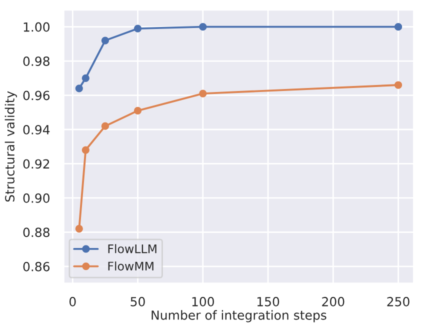 The width and height of the screenshot is (438, 324). Describe the element at coordinates (333, 301) in the screenshot. I see `x-tick-label: 200` at that location.